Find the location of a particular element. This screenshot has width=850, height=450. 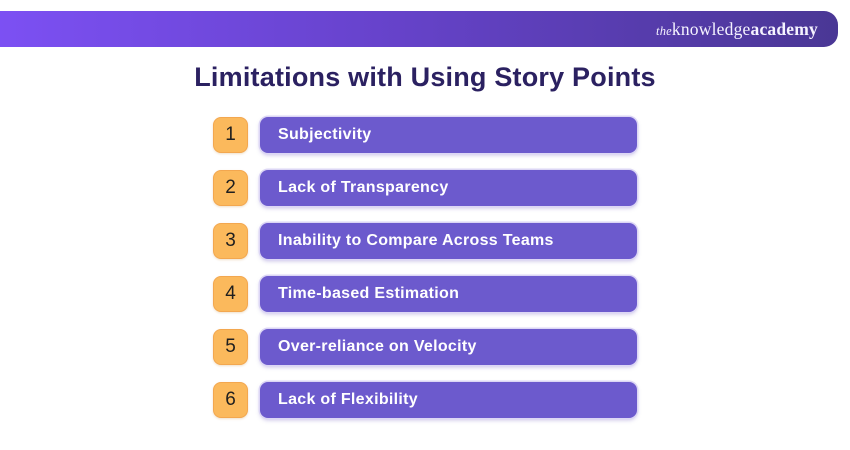

logo-the: the is located at coordinates (664, 30).